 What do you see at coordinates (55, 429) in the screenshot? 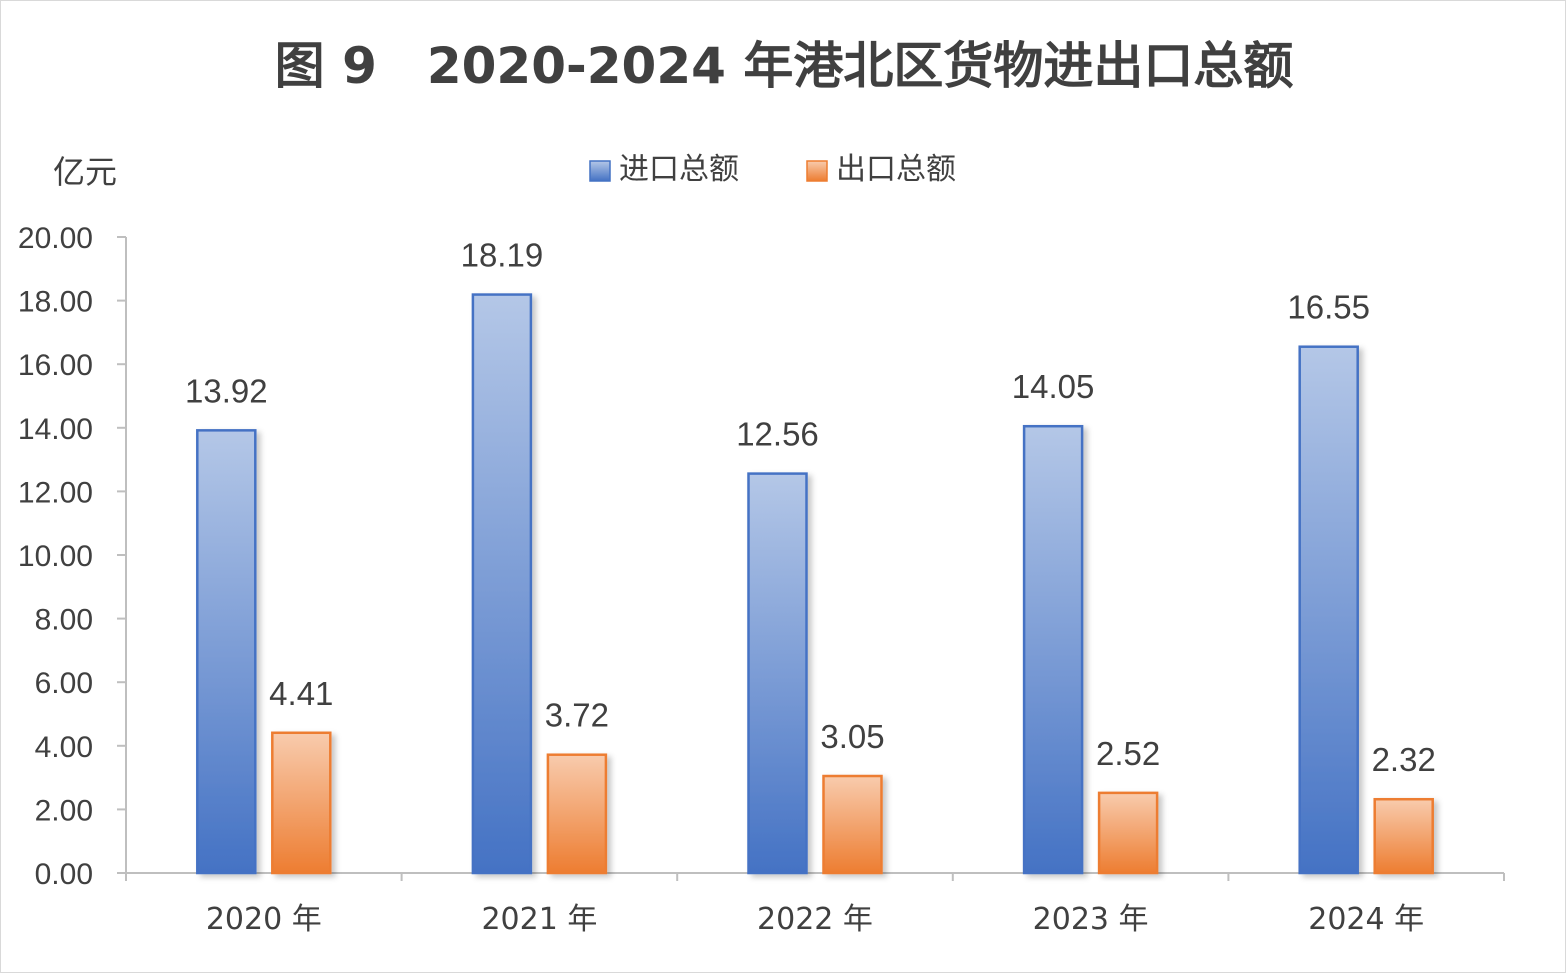
I see `y-tick-label: 14.00` at bounding box center [55, 429].